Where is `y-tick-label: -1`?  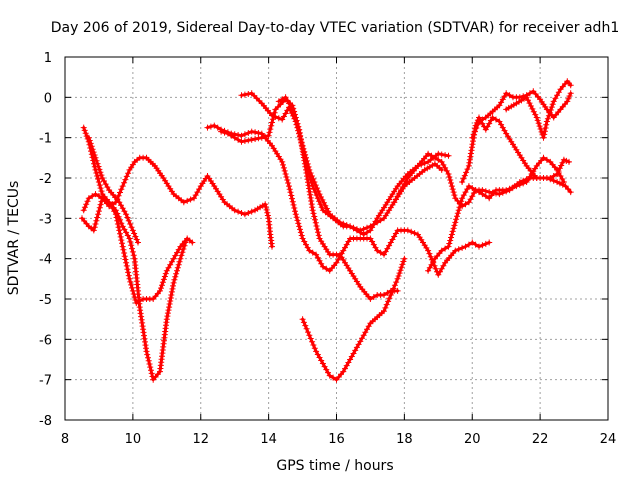 y-tick-label: -1 is located at coordinates (45, 139).